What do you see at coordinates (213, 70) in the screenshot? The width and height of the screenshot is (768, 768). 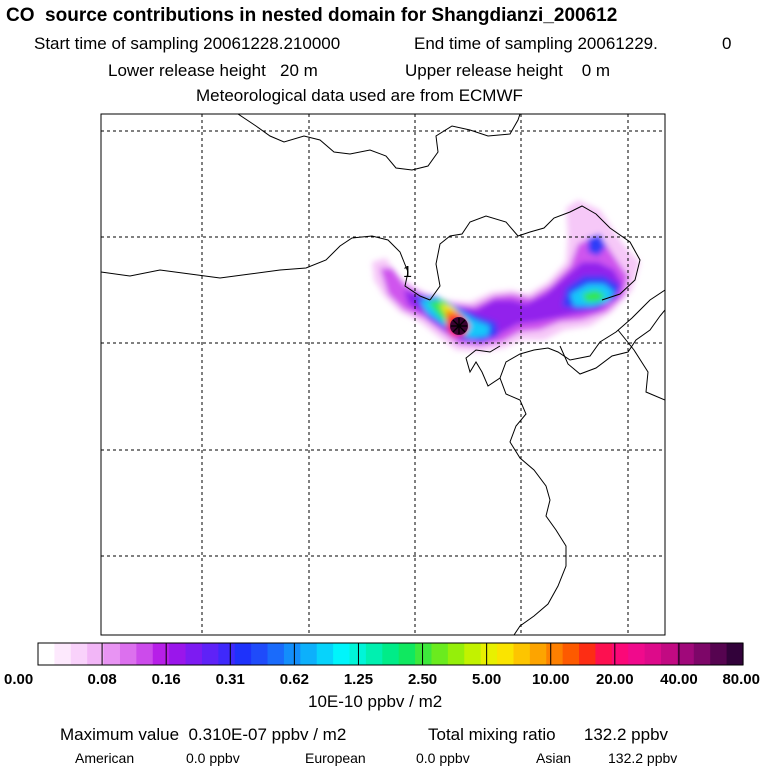 I see `lower-release-label: Lower release height 20 m` at bounding box center [213, 70].